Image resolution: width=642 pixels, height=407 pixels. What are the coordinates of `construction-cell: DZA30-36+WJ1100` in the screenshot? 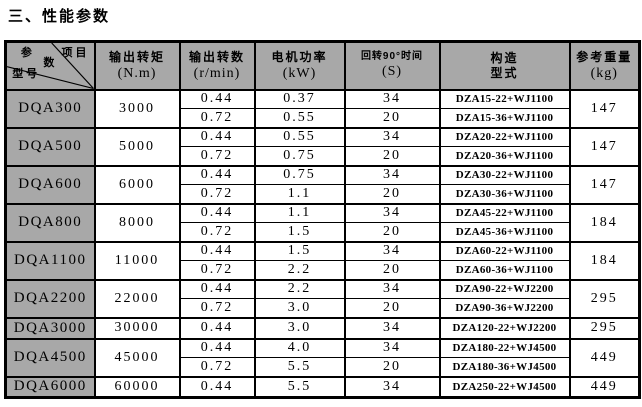 It's located at (504, 194).